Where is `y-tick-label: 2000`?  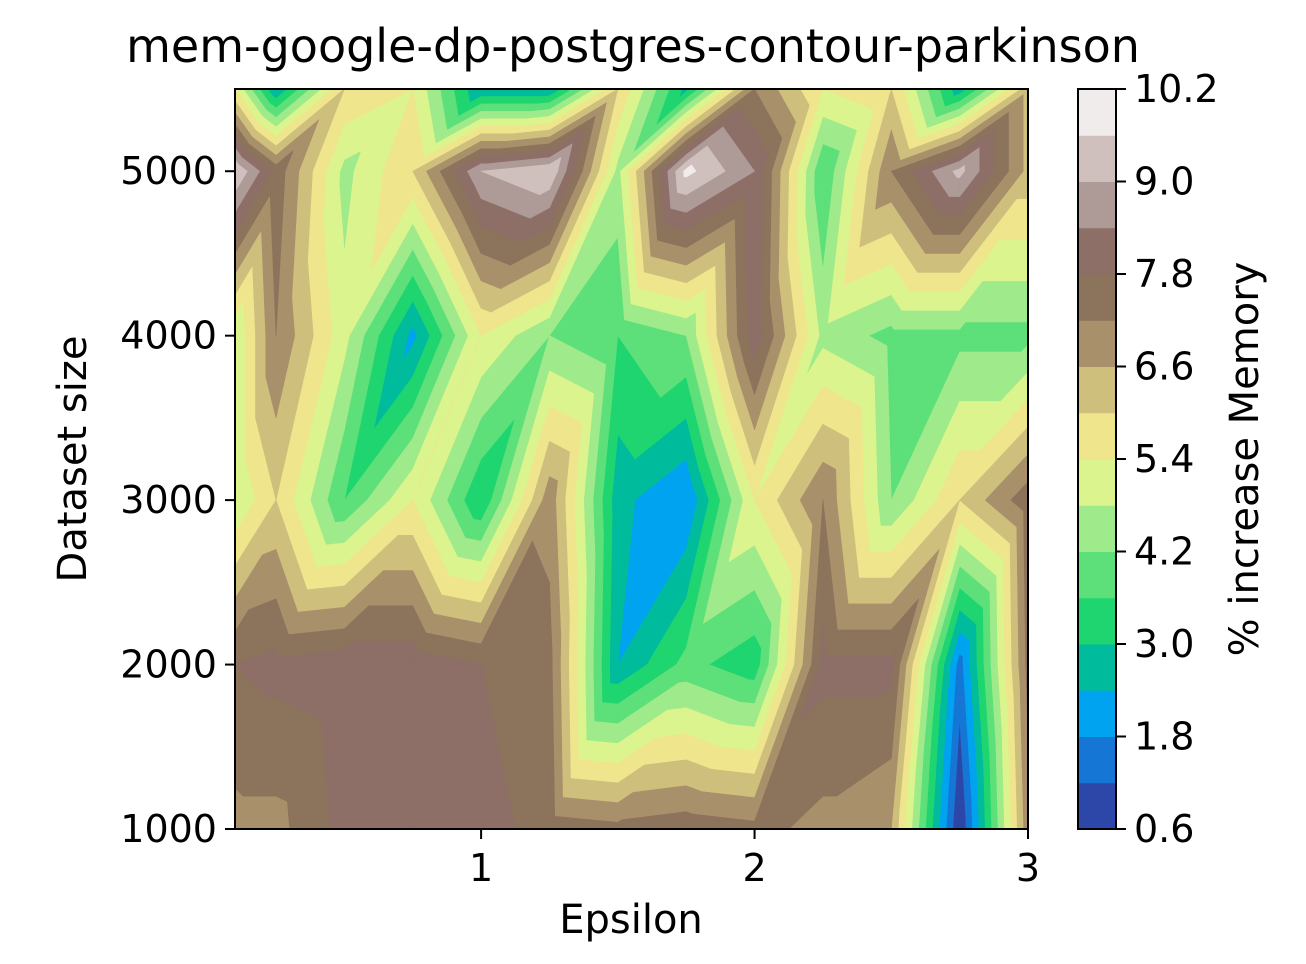
y-tick-label: 2000 is located at coordinates (168, 665).